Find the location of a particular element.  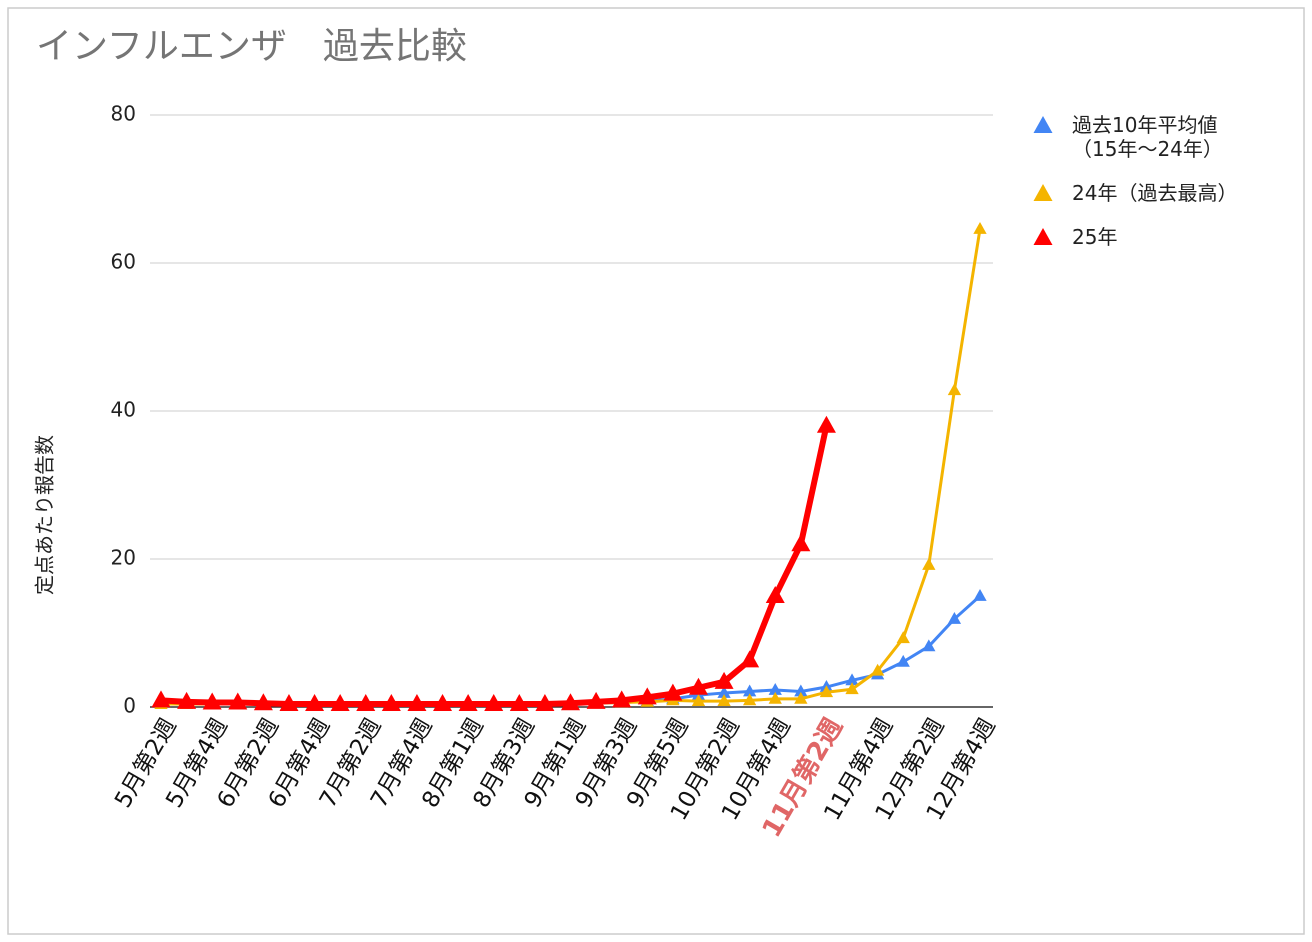

y-tick-label: 0 is located at coordinates (129, 706).